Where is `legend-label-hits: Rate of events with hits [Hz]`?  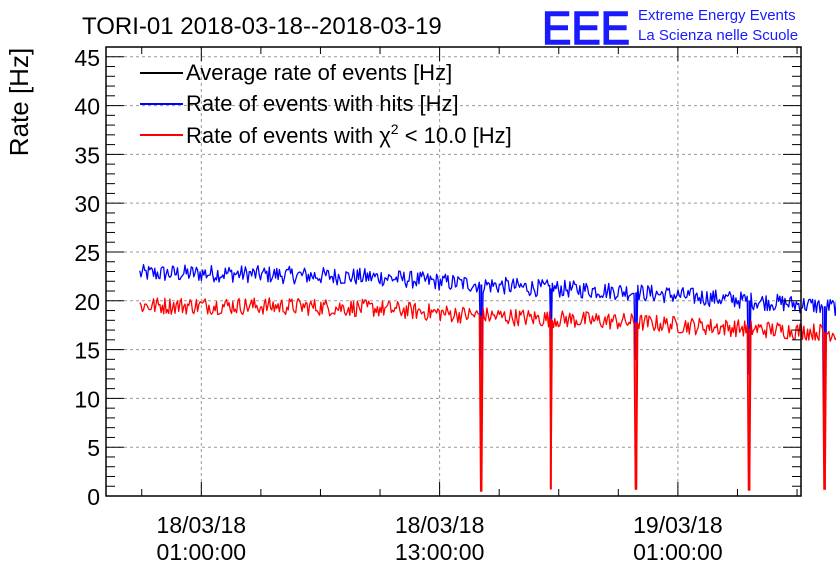
legend-label-hits: Rate of events with hits [Hz] is located at coordinates (322, 103).